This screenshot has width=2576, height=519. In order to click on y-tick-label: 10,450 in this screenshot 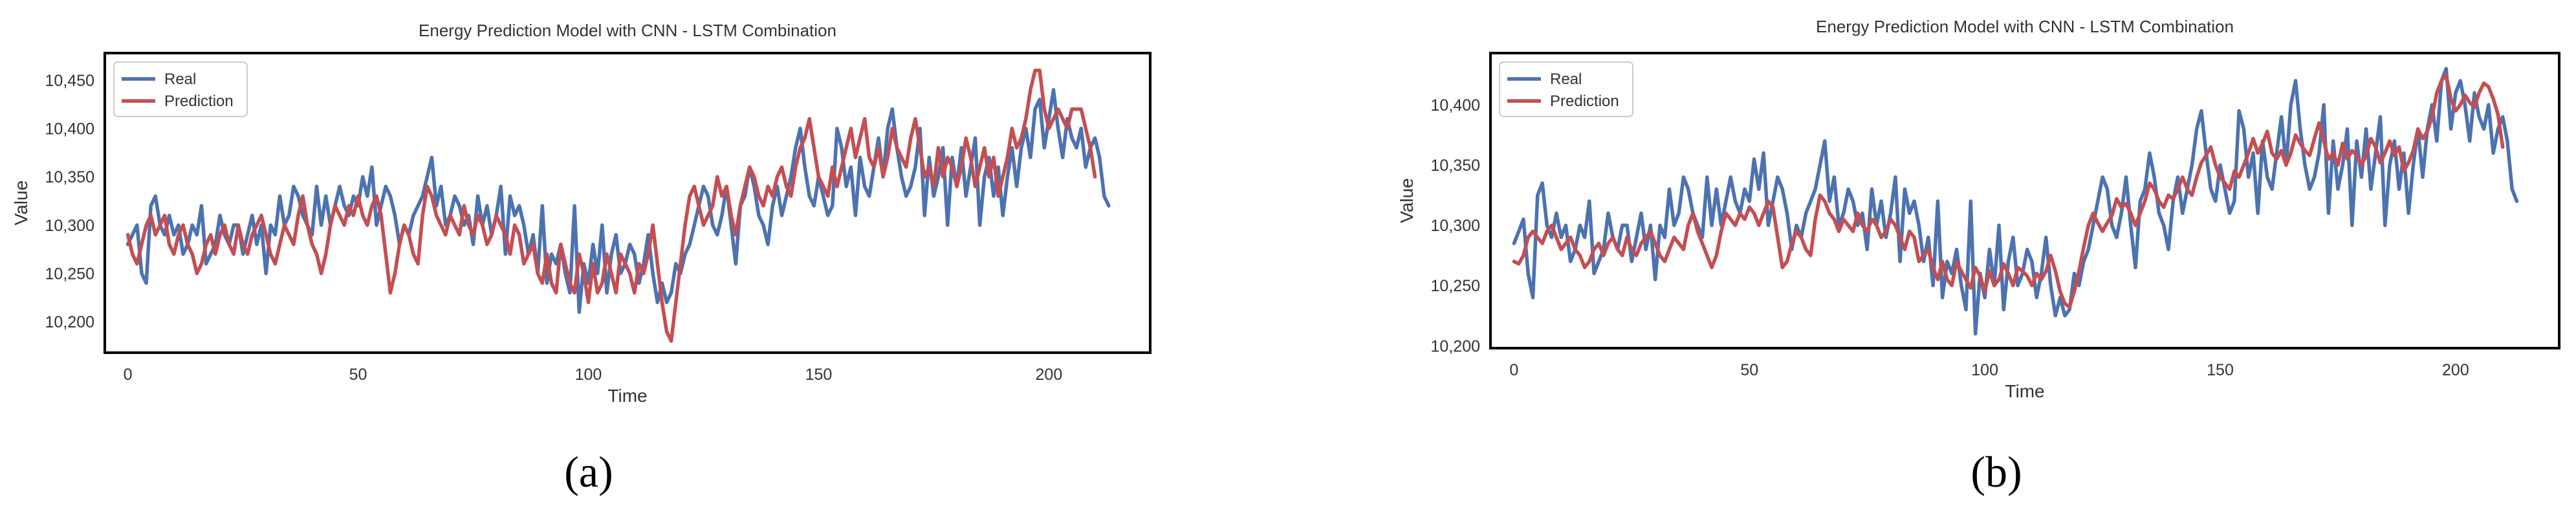, I will do `click(69, 81)`.